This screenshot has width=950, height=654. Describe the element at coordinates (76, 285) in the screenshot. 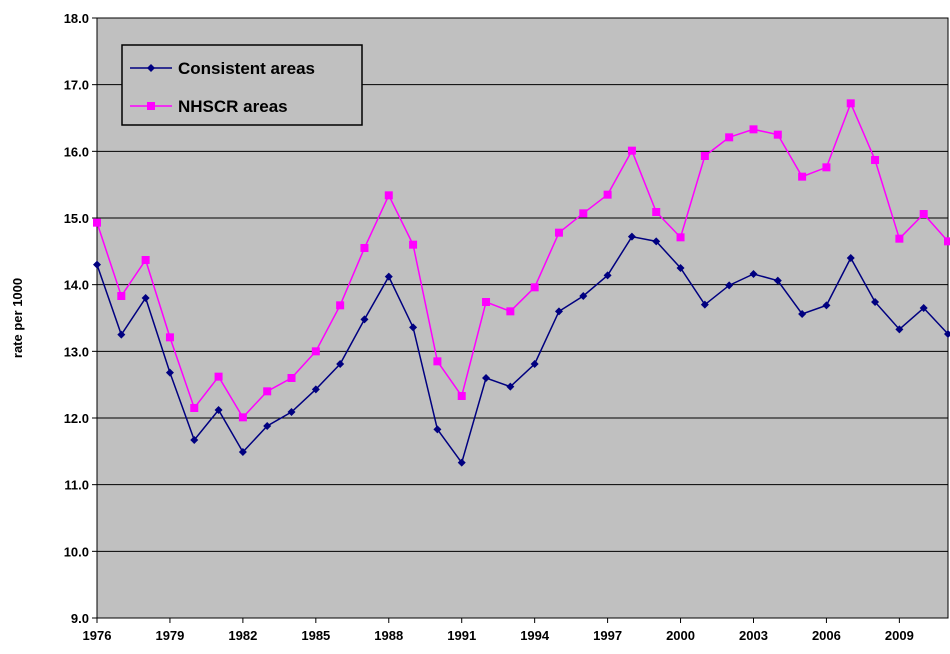

I see `y-tick-label: 14.0` at that location.